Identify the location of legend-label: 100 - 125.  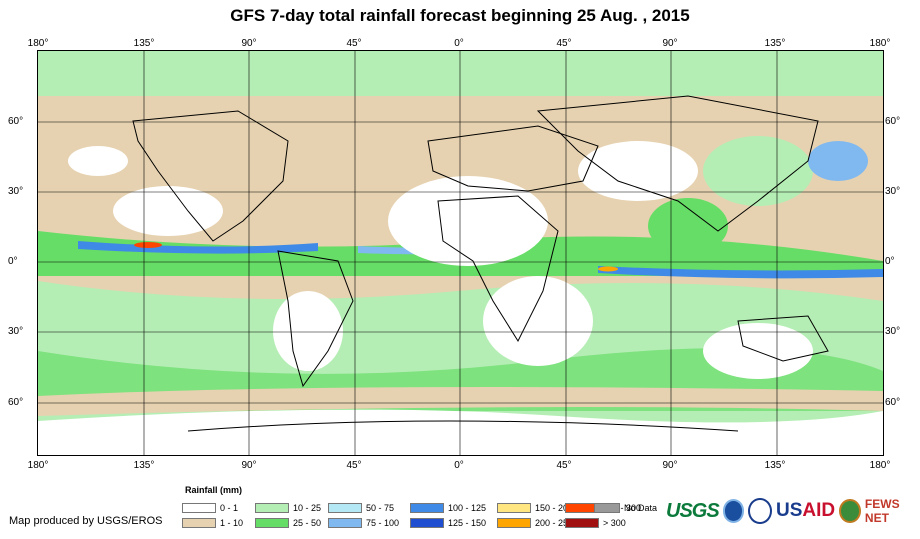
(467, 507).